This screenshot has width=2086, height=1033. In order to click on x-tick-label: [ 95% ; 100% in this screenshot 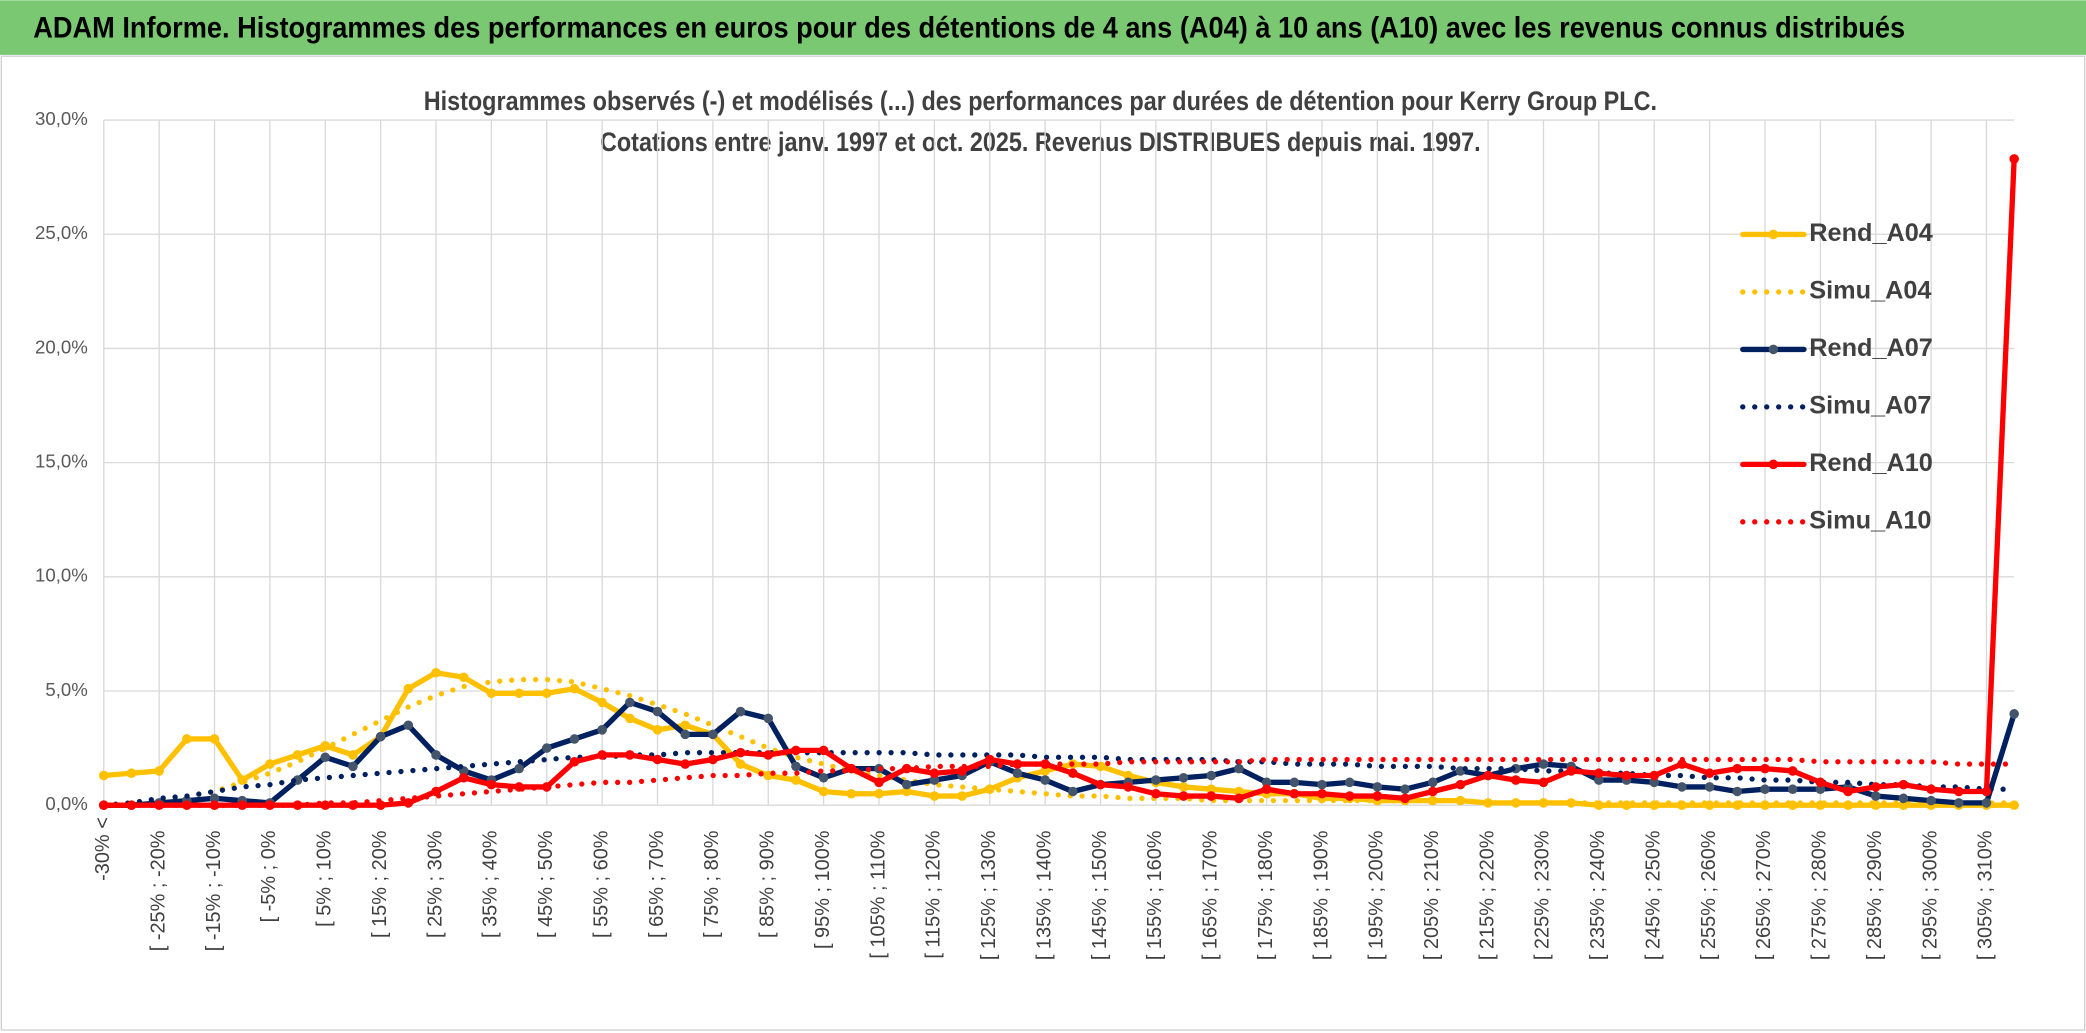, I will do `click(823, 889)`.